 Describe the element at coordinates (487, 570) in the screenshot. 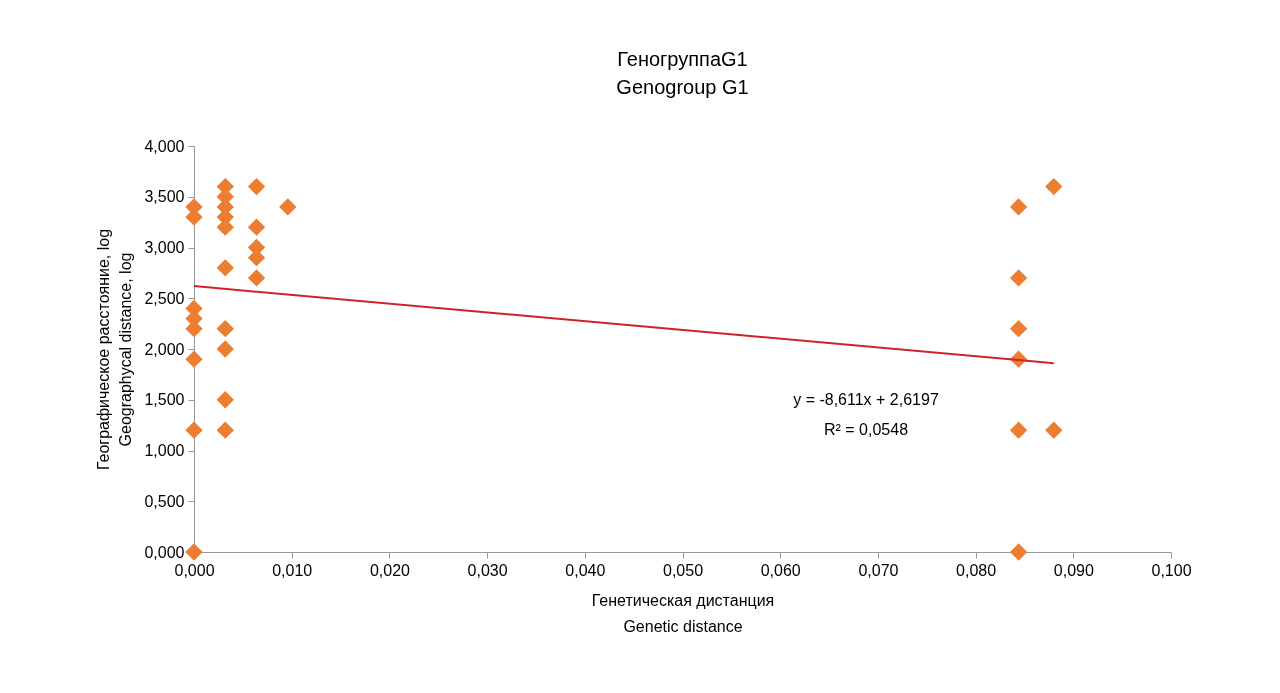

I see `x-tick-label: 0,030` at that location.